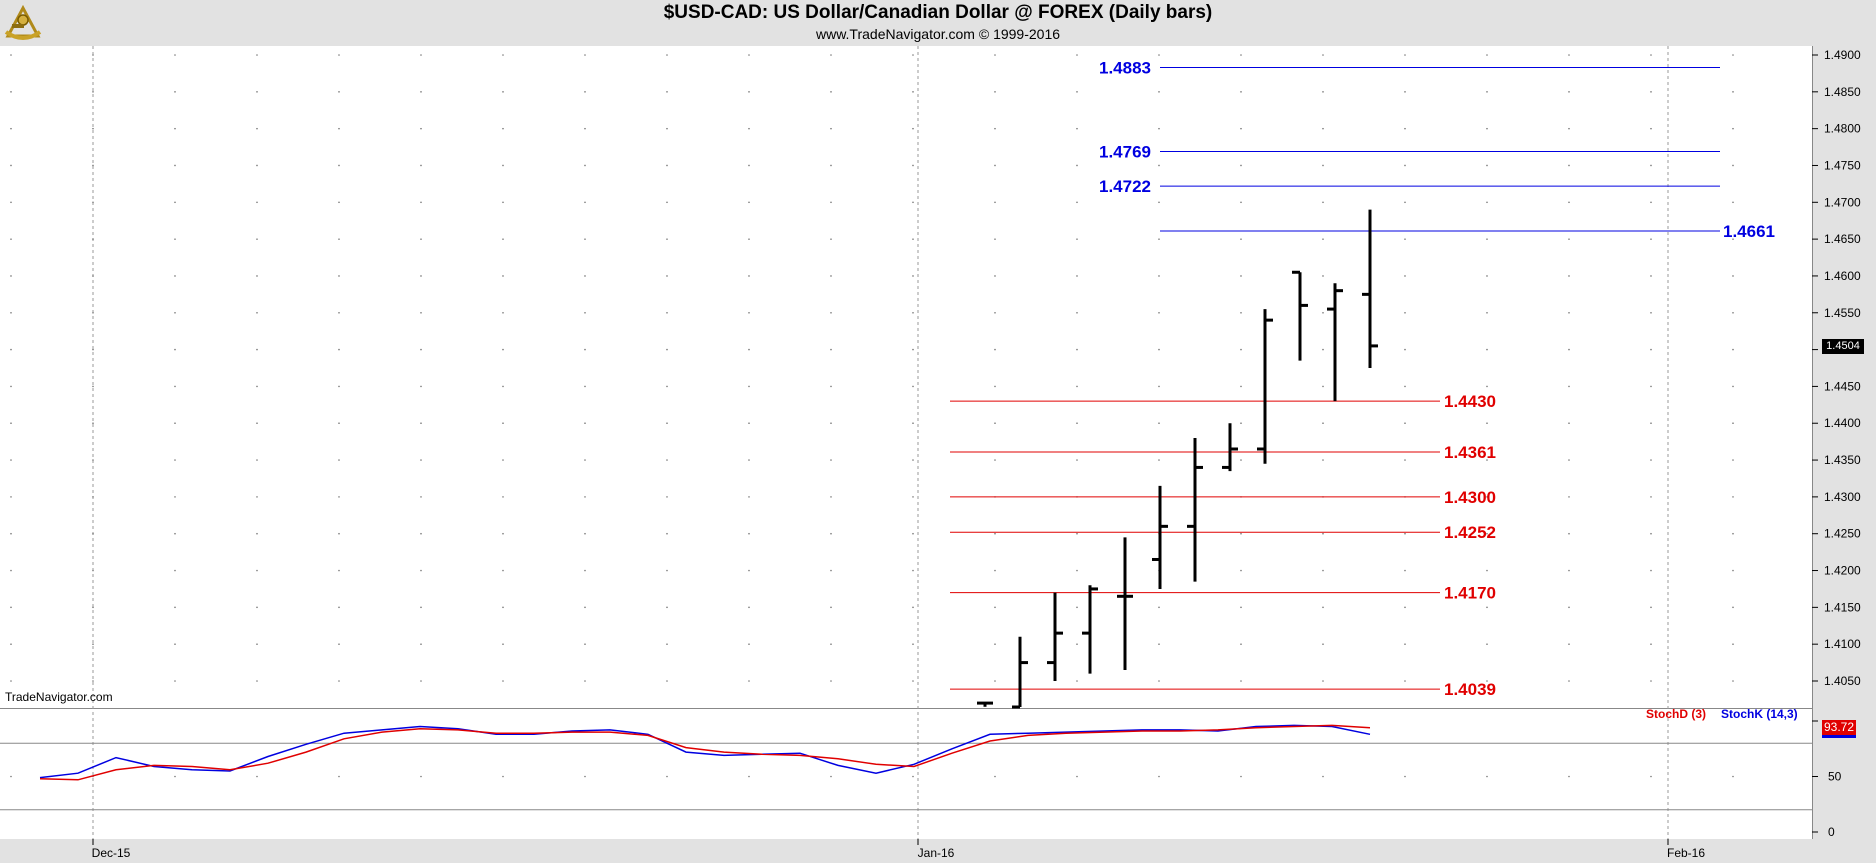 This screenshot has height=863, width=1876. What do you see at coordinates (1842, 423) in the screenshot?
I see `y-tick-label: 1.4400` at bounding box center [1842, 423].